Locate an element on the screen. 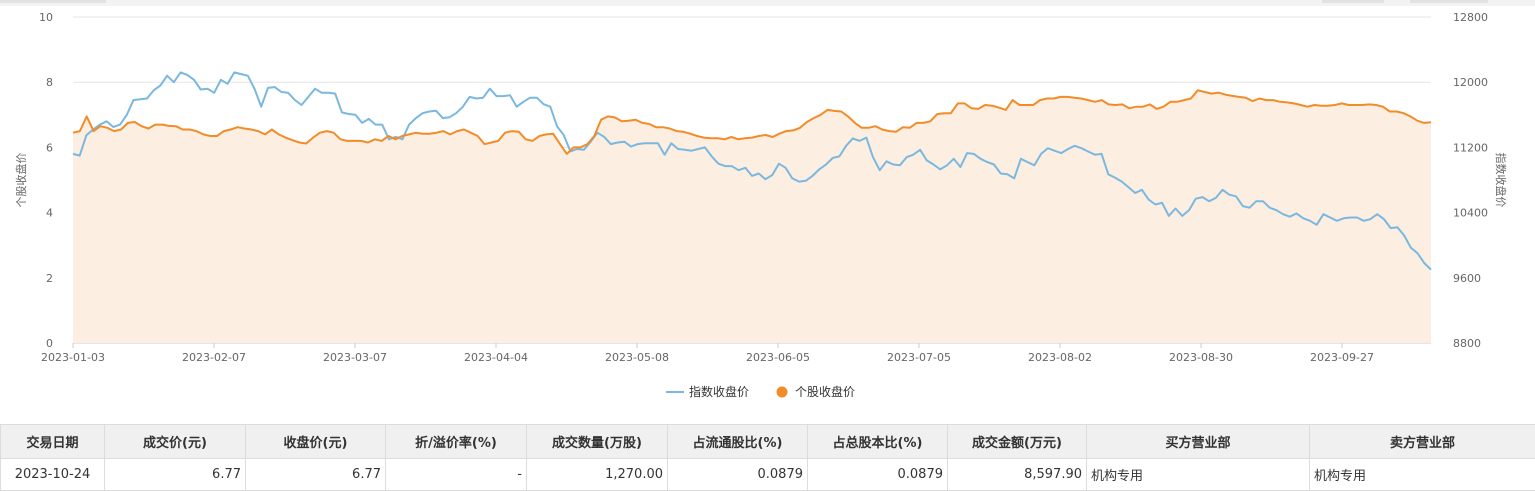 The height and width of the screenshot is (491, 1535). header-volume: 成交数量(万股) is located at coordinates (597, 441).